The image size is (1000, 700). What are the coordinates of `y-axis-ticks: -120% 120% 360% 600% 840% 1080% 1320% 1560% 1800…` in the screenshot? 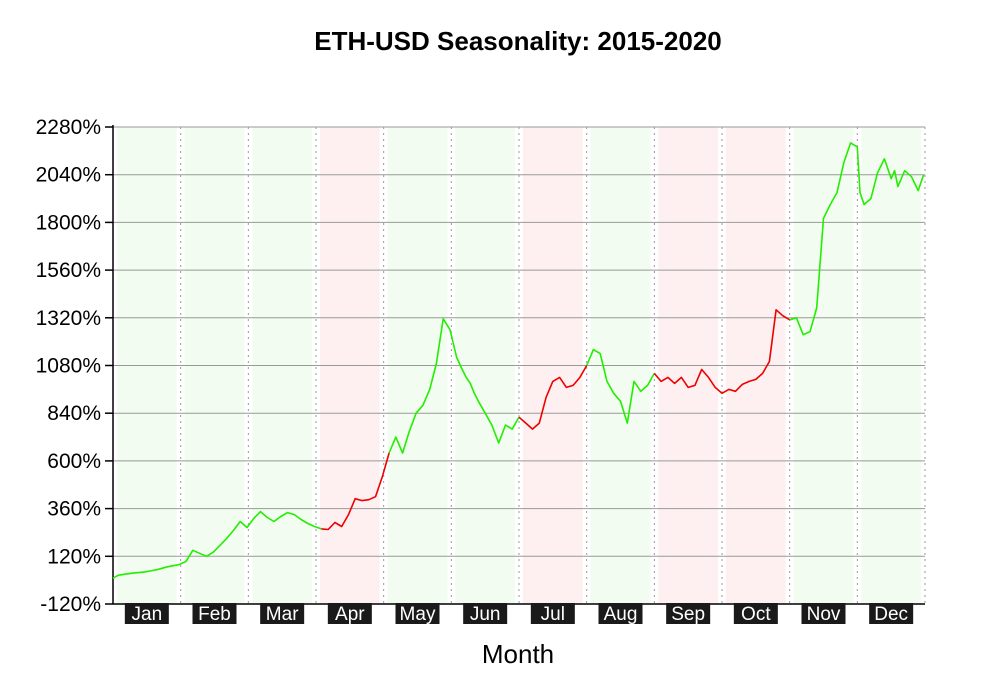 It's located at (74, 366).